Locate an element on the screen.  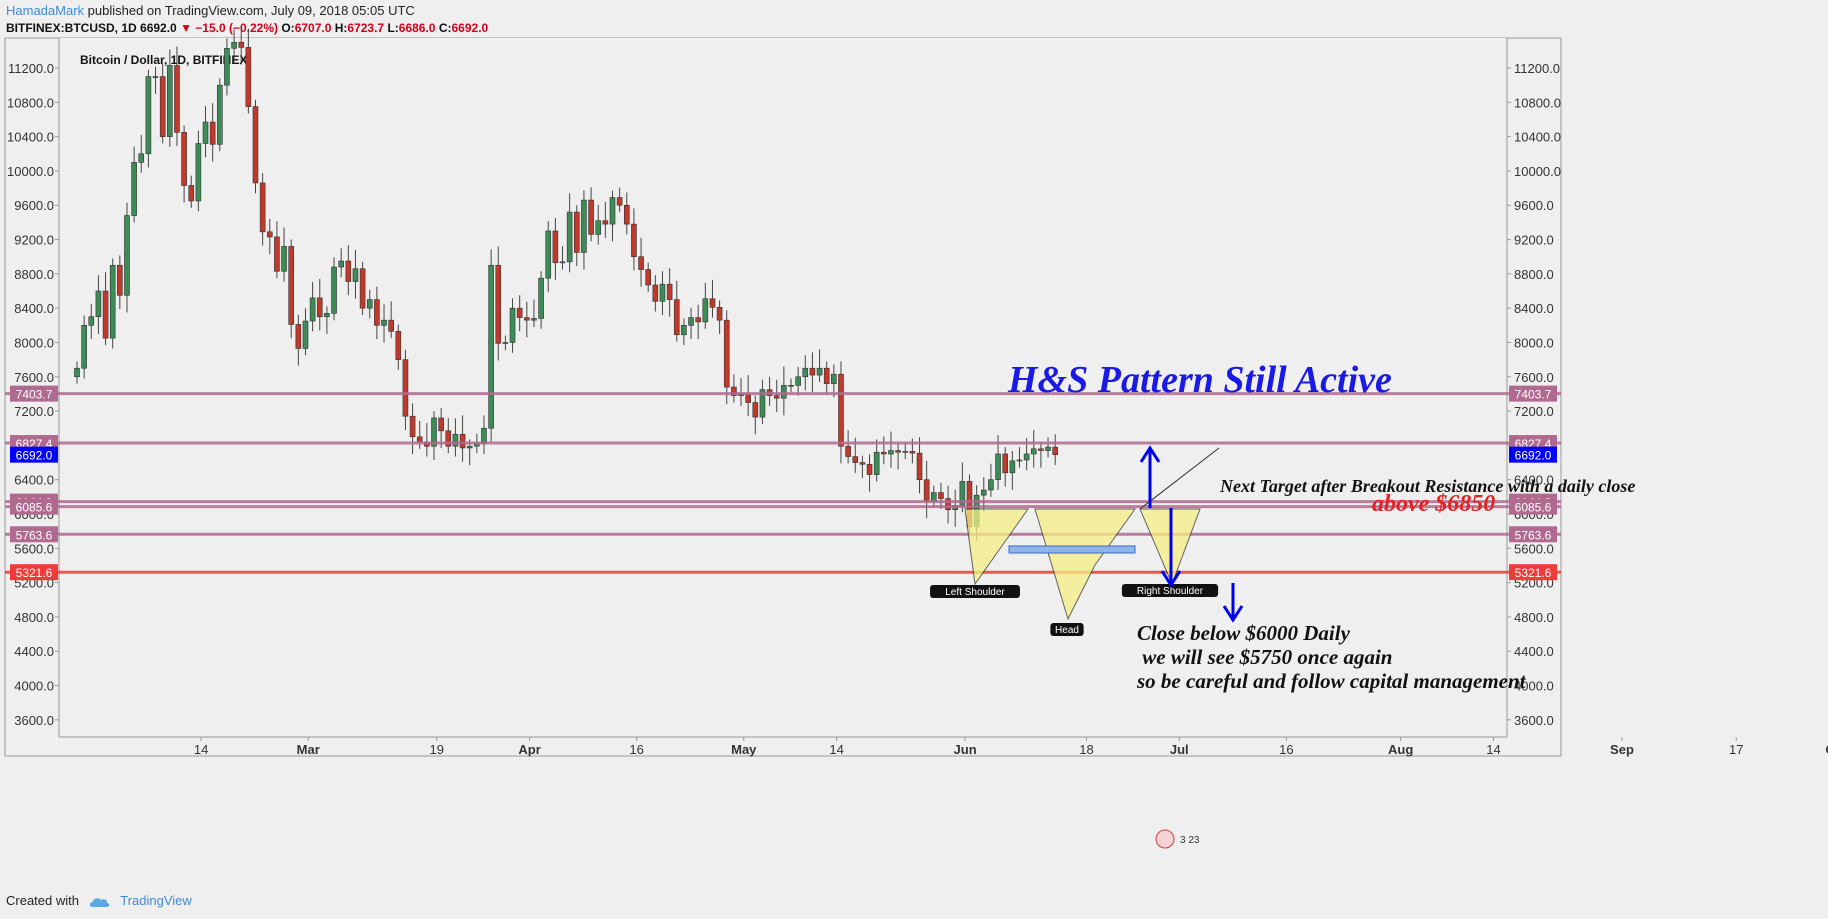
y-tick-label-right: 3600.0 is located at coordinates (1534, 720).